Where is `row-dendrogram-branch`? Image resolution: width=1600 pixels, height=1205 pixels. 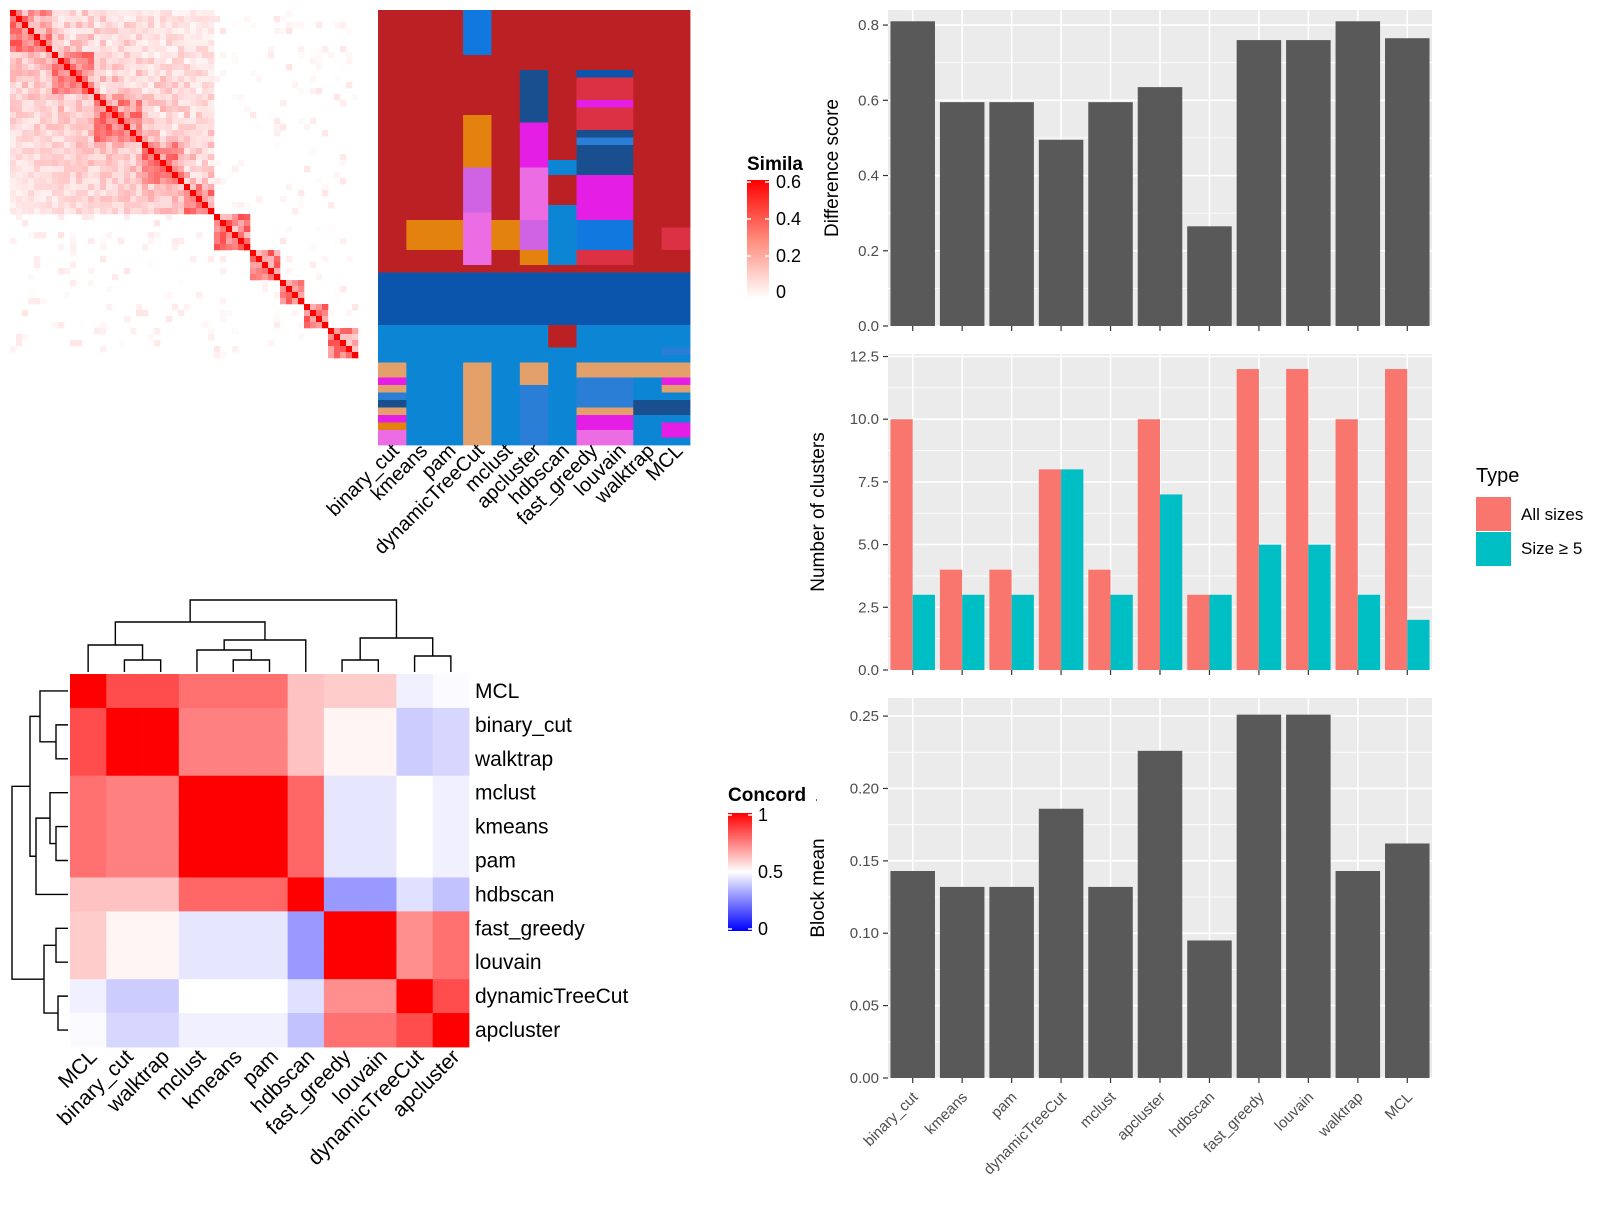 row-dendrogram-branch is located at coordinates (34, 786).